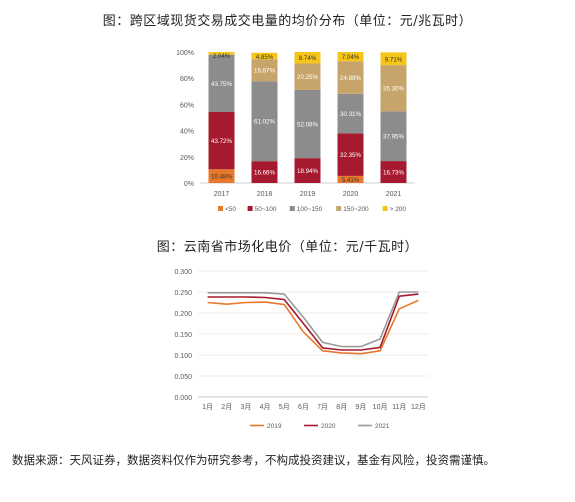  What do you see at coordinates (322, 407) in the screenshot?
I see `x-tick-label: 7月` at bounding box center [322, 407].